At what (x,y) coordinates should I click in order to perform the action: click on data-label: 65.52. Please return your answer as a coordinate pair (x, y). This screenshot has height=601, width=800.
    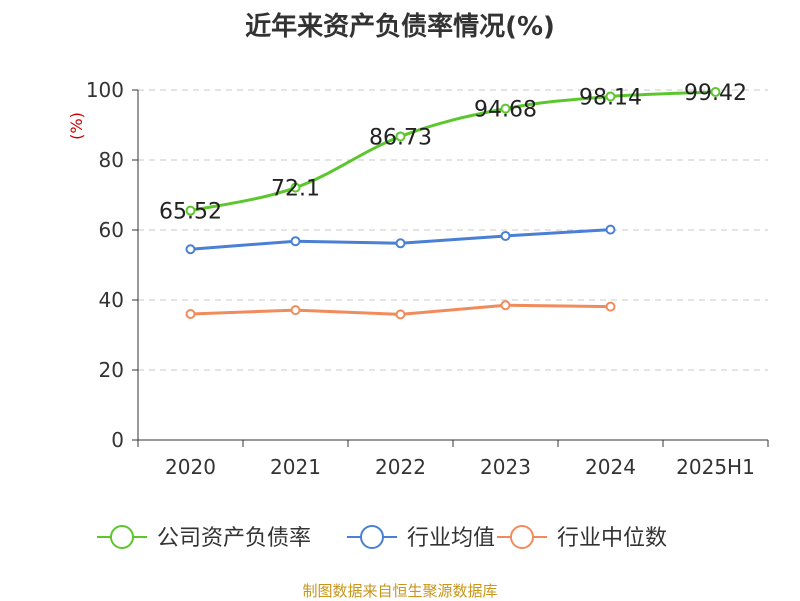
    Looking at the image, I should click on (190, 212).